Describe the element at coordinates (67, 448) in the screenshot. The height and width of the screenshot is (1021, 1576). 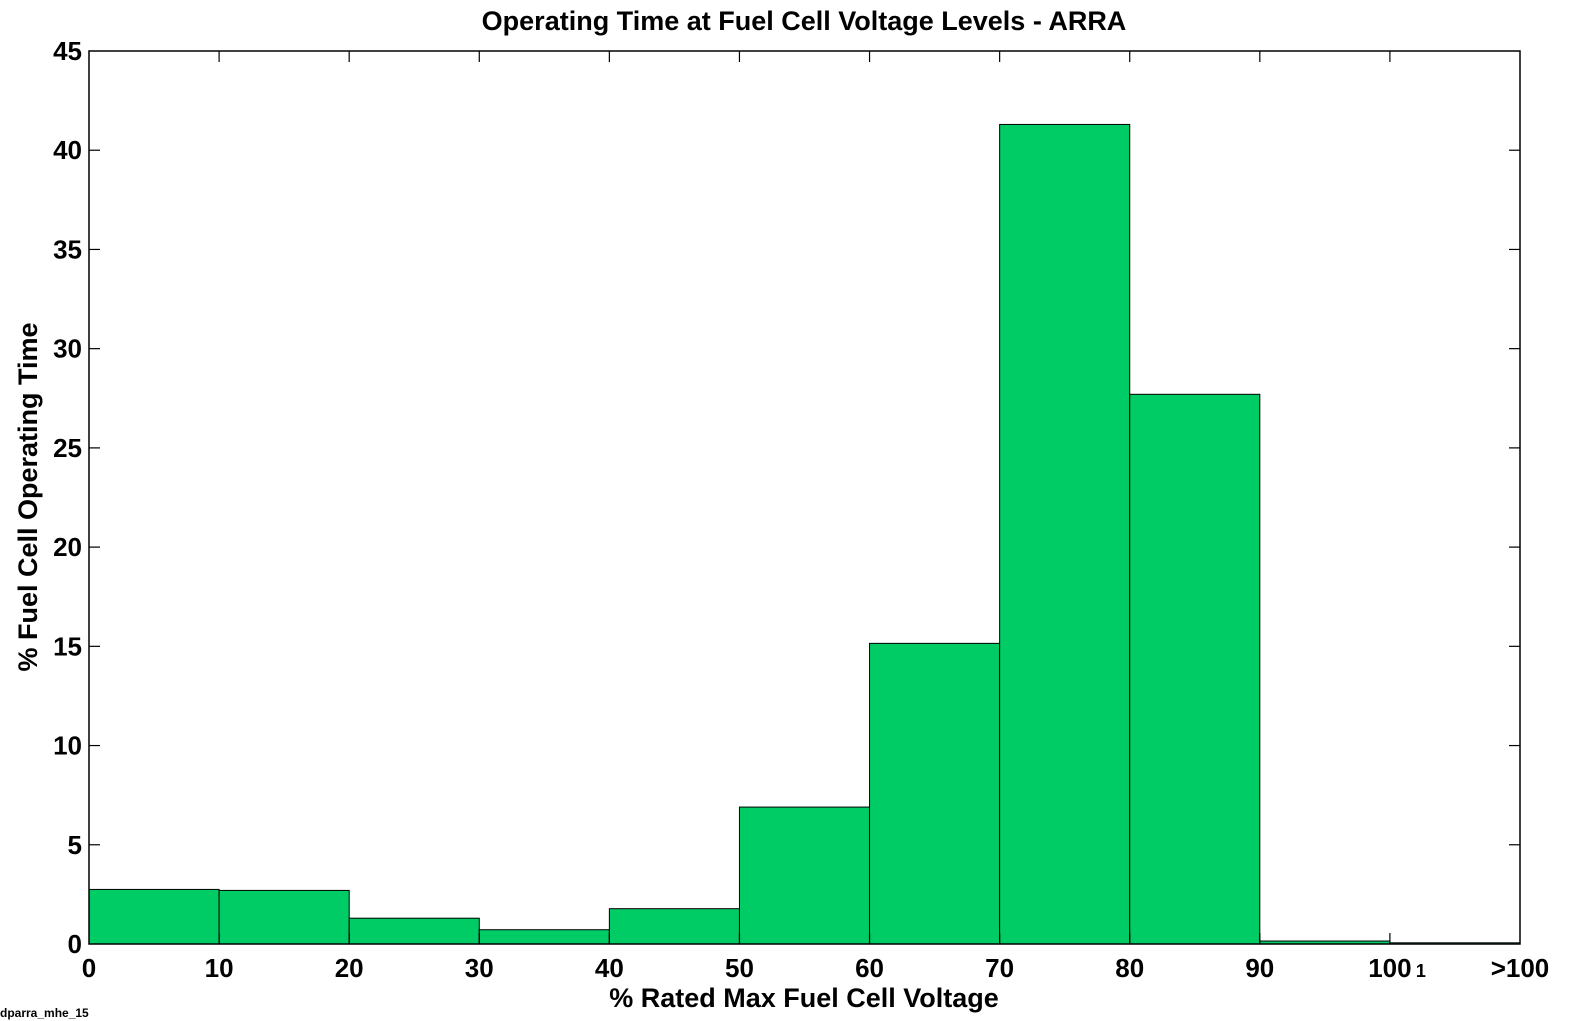
I see `y-tick-label: 25` at that location.